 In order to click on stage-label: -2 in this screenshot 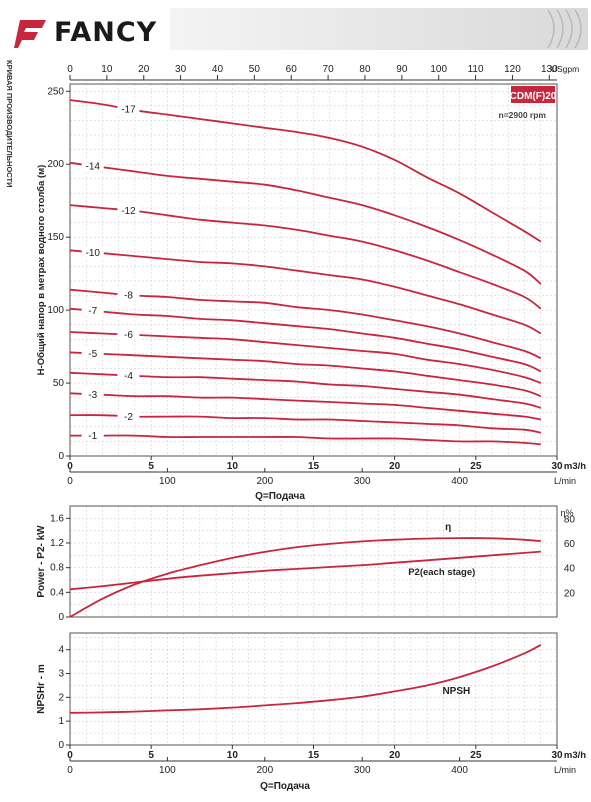, I will do `click(128, 417)`.